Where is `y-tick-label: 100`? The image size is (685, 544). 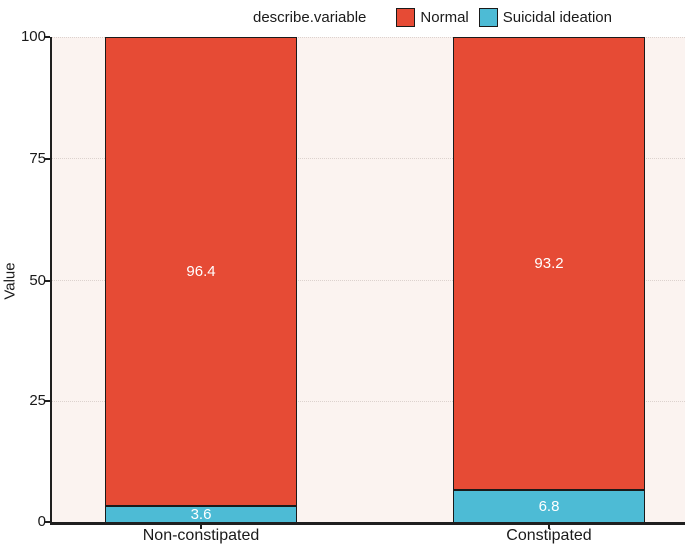 y-tick-label: 100 is located at coordinates (33, 36).